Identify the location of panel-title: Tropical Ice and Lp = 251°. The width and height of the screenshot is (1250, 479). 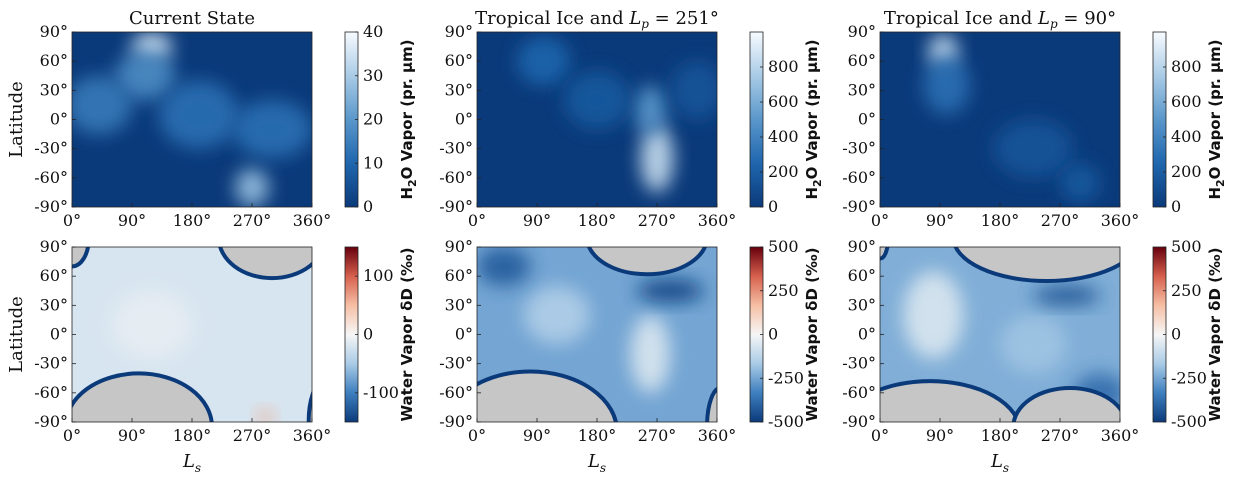
(597, 19).